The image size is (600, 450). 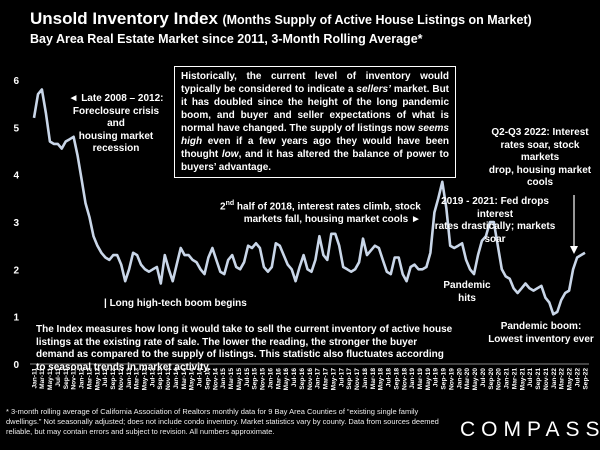 What do you see at coordinates (16, 318) in the screenshot?
I see `y-tick-label: 1` at bounding box center [16, 318].